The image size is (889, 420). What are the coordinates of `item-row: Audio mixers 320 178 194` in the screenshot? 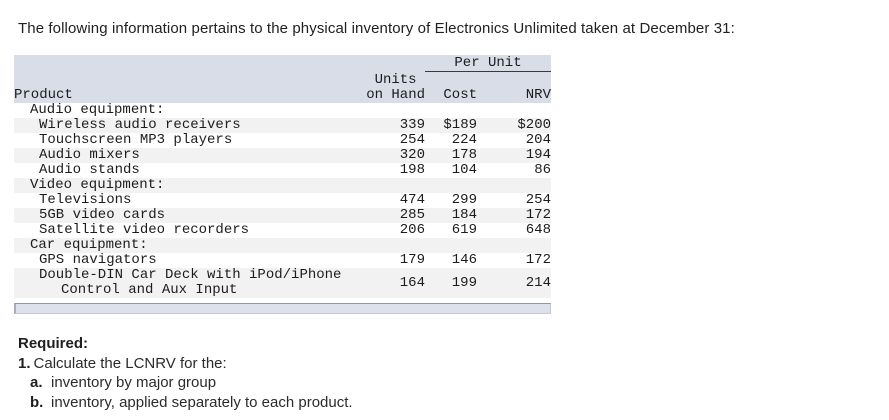 It's located at (282, 155).